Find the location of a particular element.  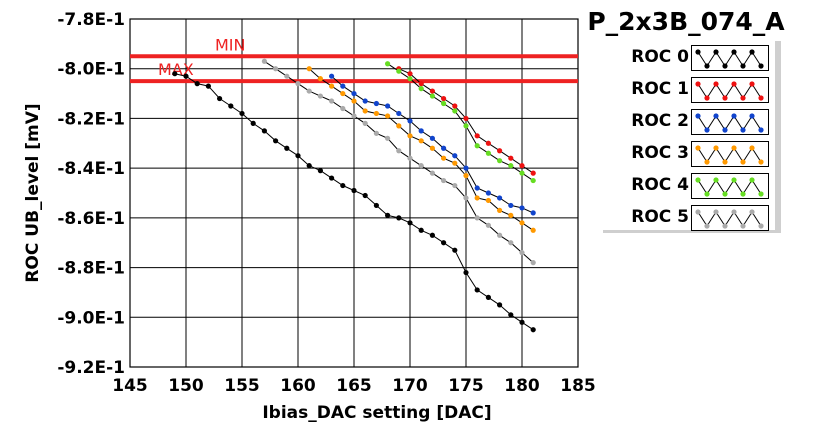

x-tick-label: 180 is located at coordinates (522, 386).